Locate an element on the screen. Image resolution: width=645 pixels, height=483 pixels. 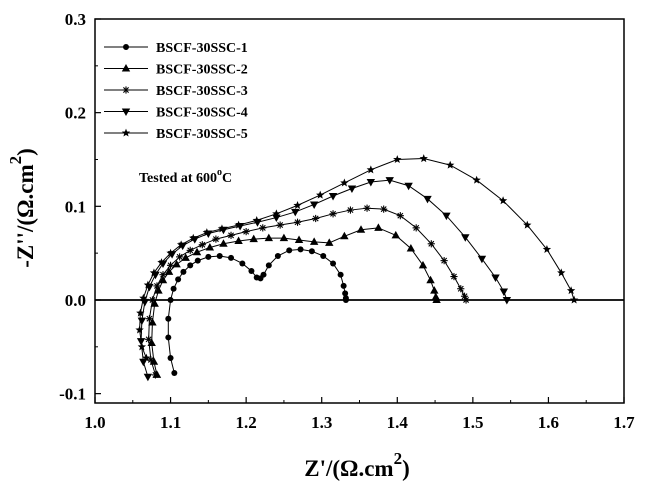
x-tick-label-2: 1.2 is located at coordinates (246, 422).